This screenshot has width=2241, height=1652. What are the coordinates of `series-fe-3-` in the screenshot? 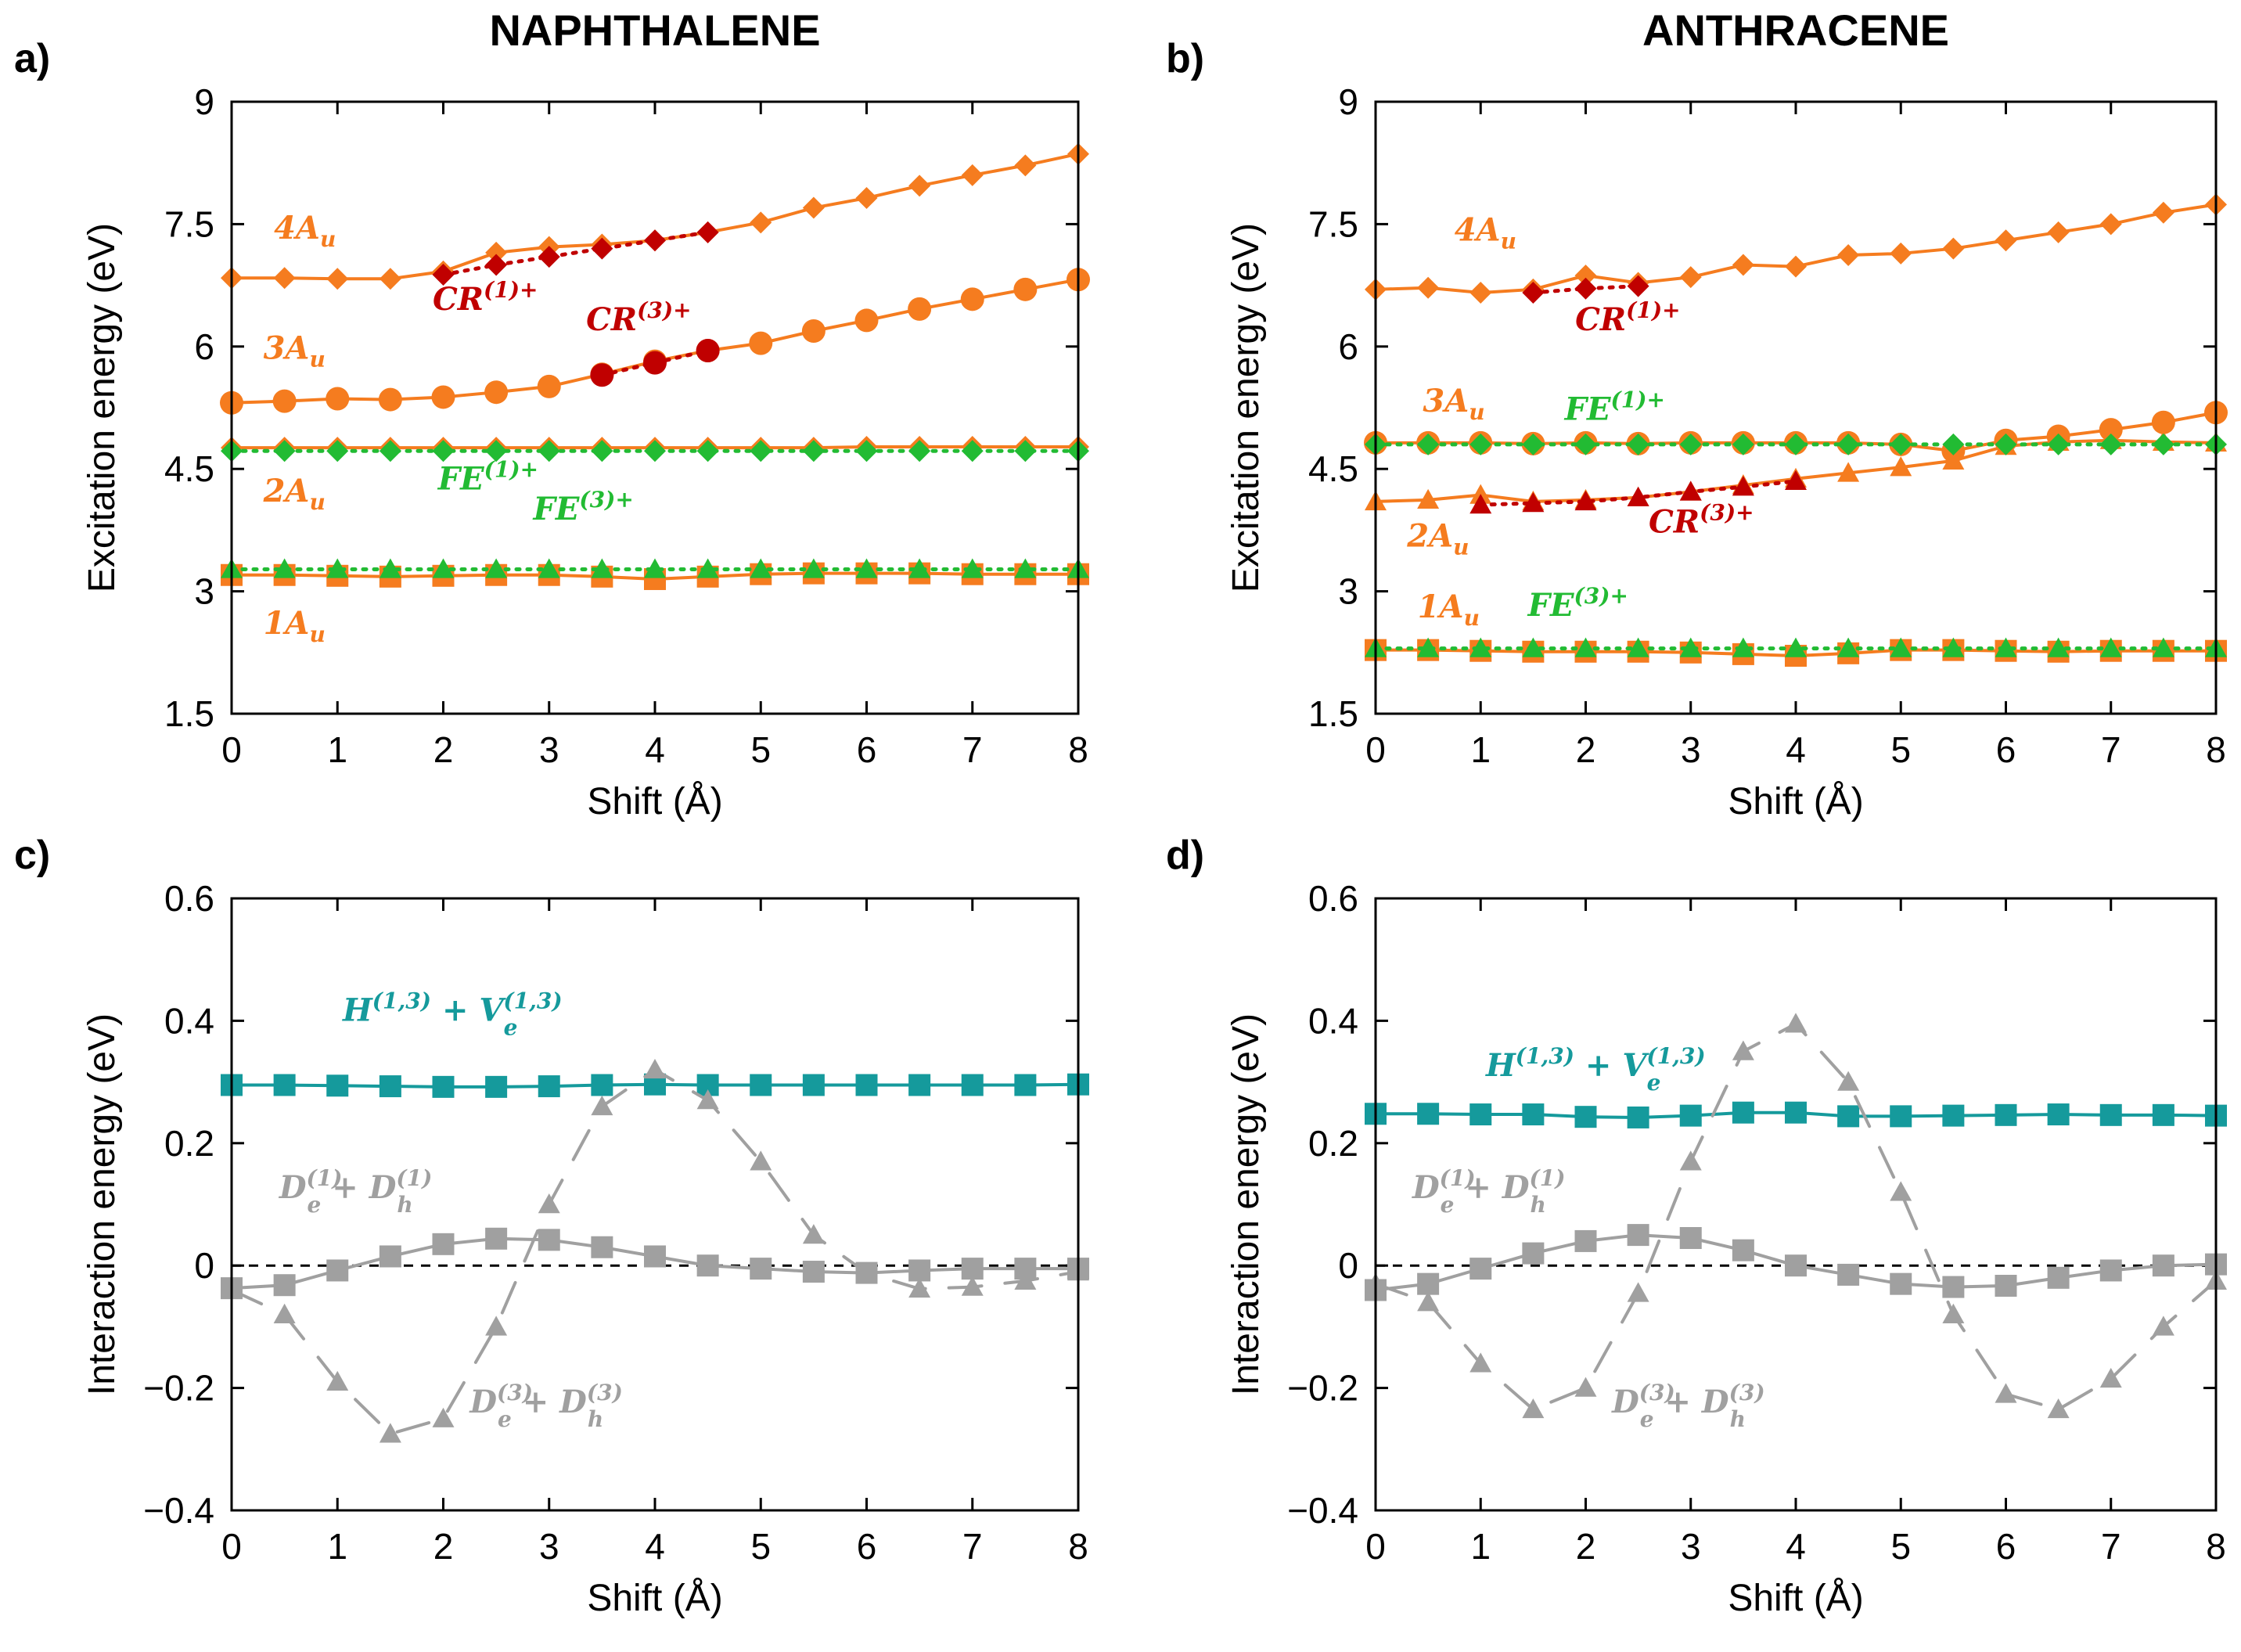 It's located at (655, 568).